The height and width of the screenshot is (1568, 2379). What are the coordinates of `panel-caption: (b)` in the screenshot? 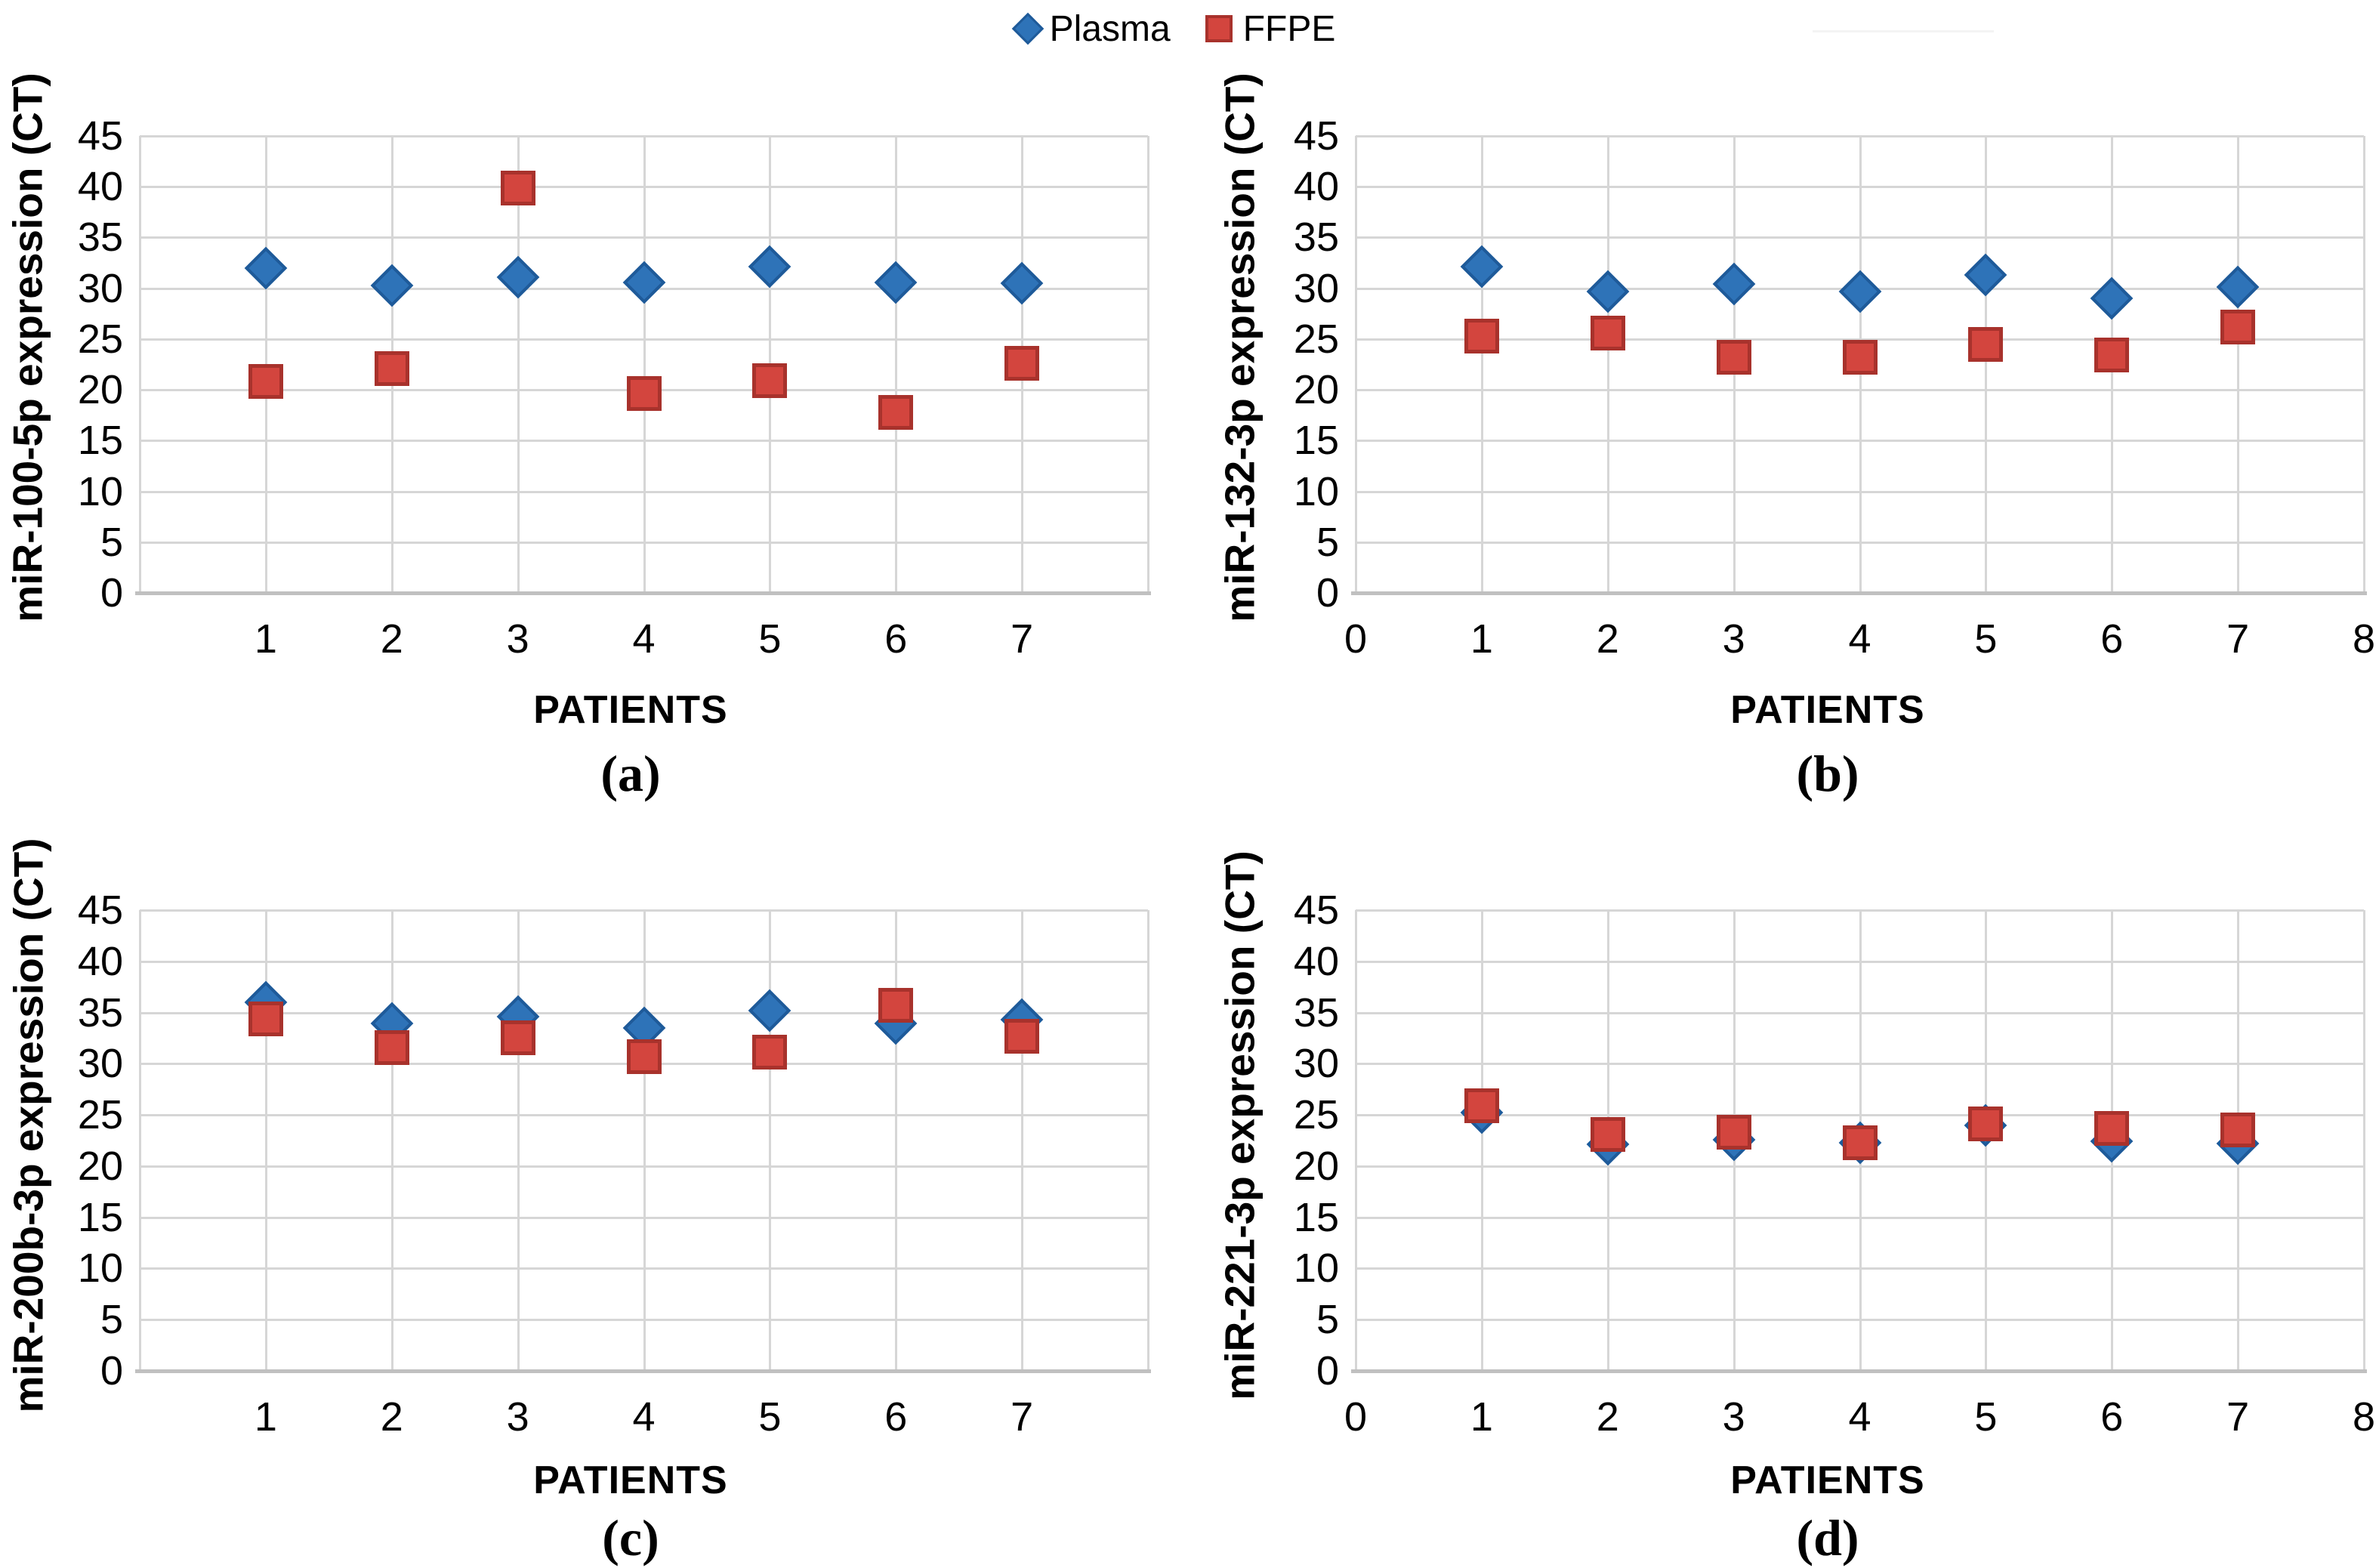 It's located at (1828, 773).